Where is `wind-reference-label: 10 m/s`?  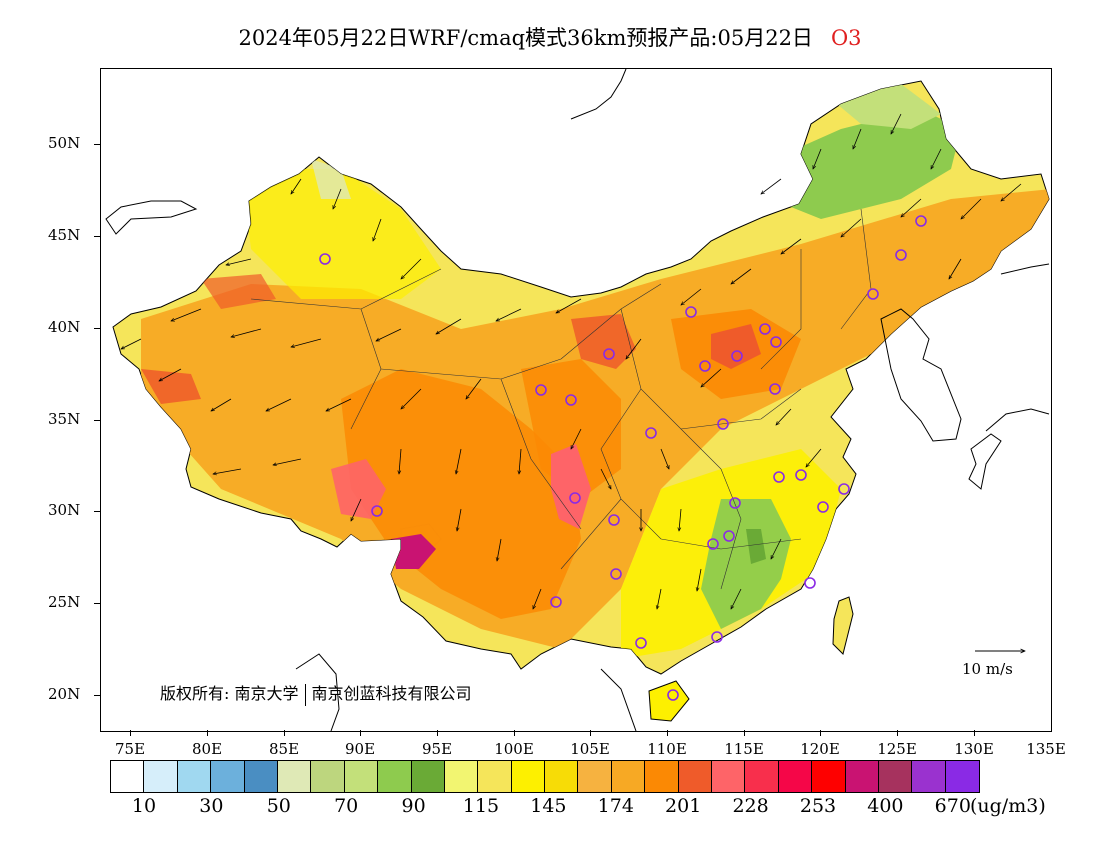 wind-reference-label: 10 m/s is located at coordinates (987, 669).